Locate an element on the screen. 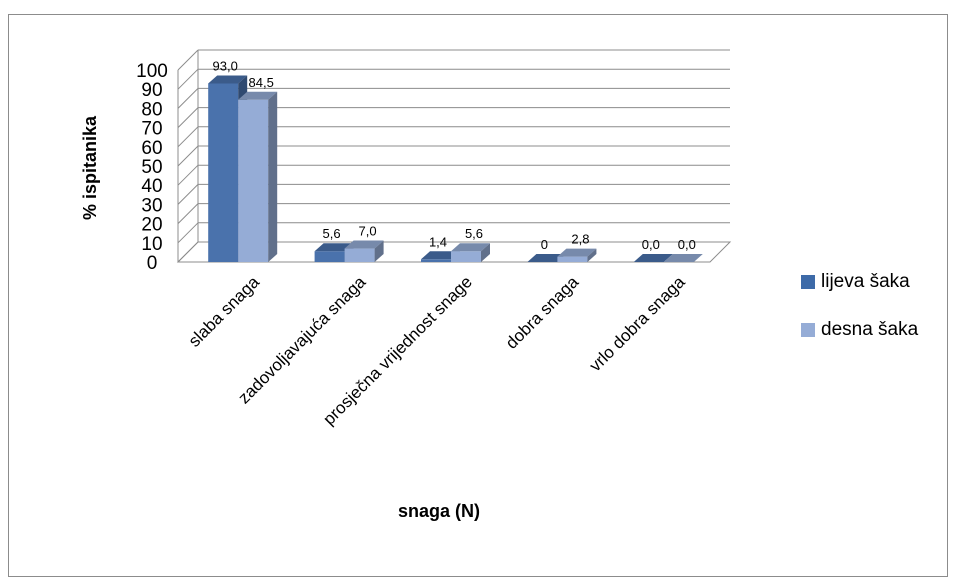 This screenshot has height=582, width=958. y-tick-label: 80 is located at coordinates (151, 109).